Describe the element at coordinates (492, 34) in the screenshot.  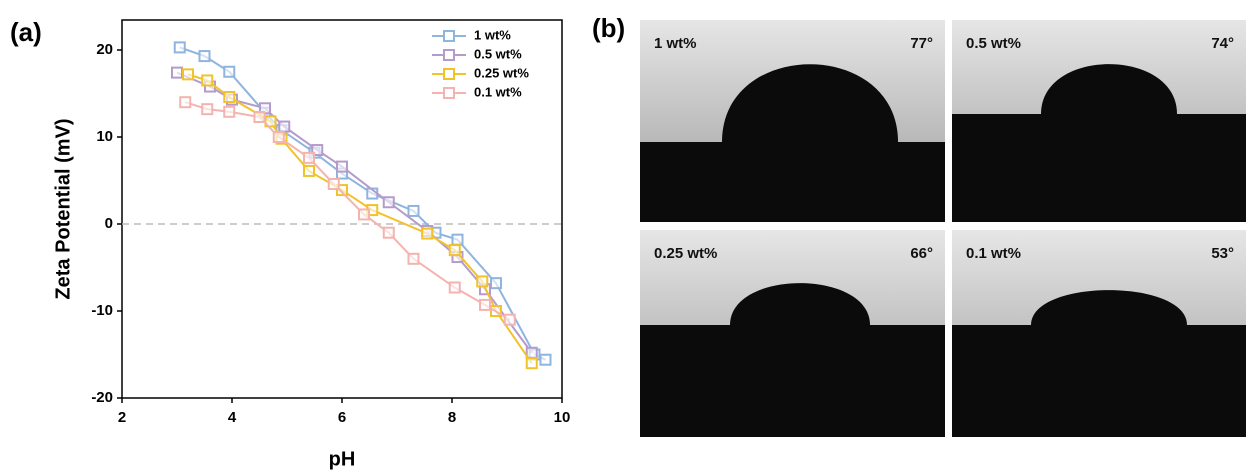
I see `legend-label: 1 wt%` at that location.